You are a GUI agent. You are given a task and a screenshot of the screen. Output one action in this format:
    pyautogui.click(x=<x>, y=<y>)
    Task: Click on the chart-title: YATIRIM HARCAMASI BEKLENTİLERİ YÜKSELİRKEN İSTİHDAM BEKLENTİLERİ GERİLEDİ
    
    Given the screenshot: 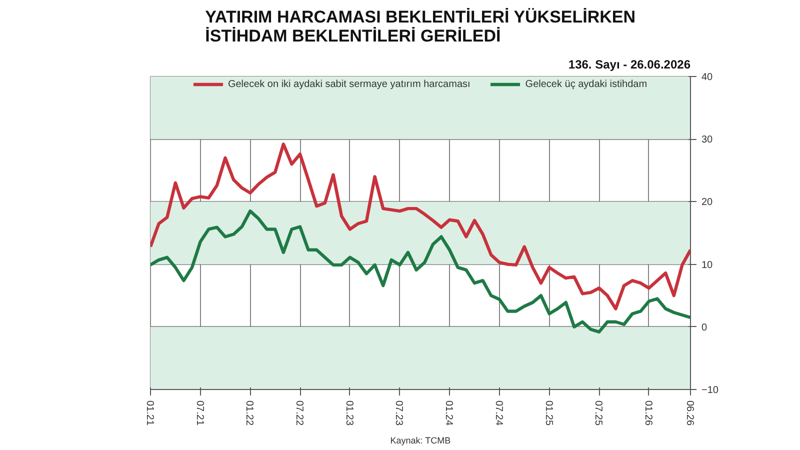 What is the action you would take?
    pyautogui.click(x=420, y=27)
    